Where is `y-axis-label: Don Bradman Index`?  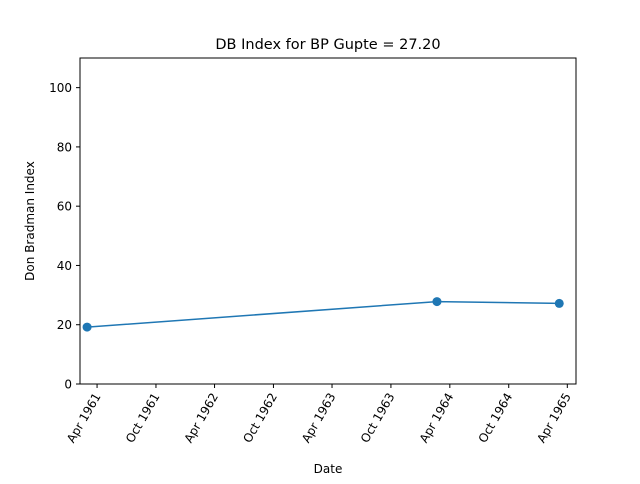
y-axis-label: Don Bradman Index is located at coordinates (30, 221).